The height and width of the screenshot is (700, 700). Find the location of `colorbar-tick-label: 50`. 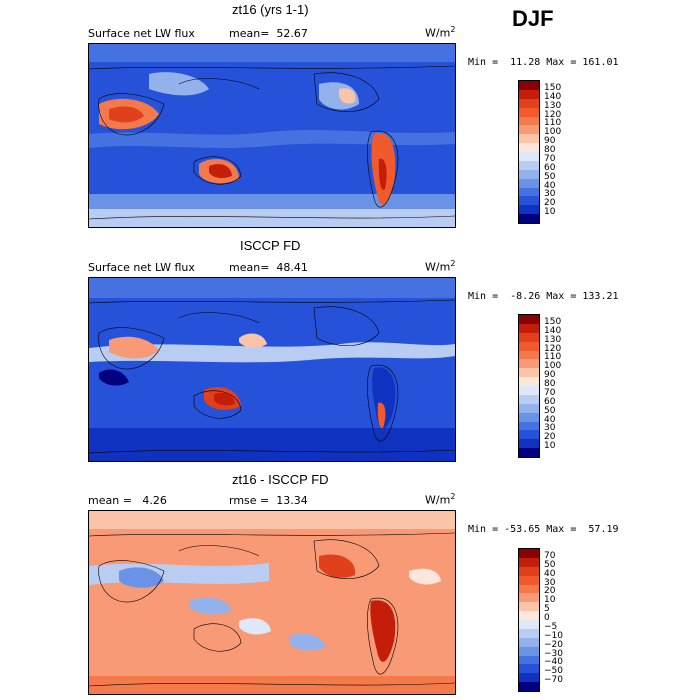

colorbar-tick-label: 50 is located at coordinates (550, 564).